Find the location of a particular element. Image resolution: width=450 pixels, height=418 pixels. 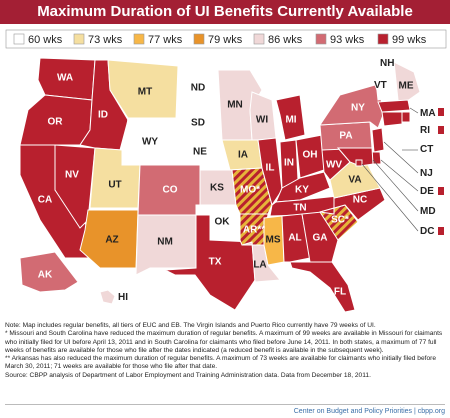

state-label-ak: AK is located at coordinates (45, 275).